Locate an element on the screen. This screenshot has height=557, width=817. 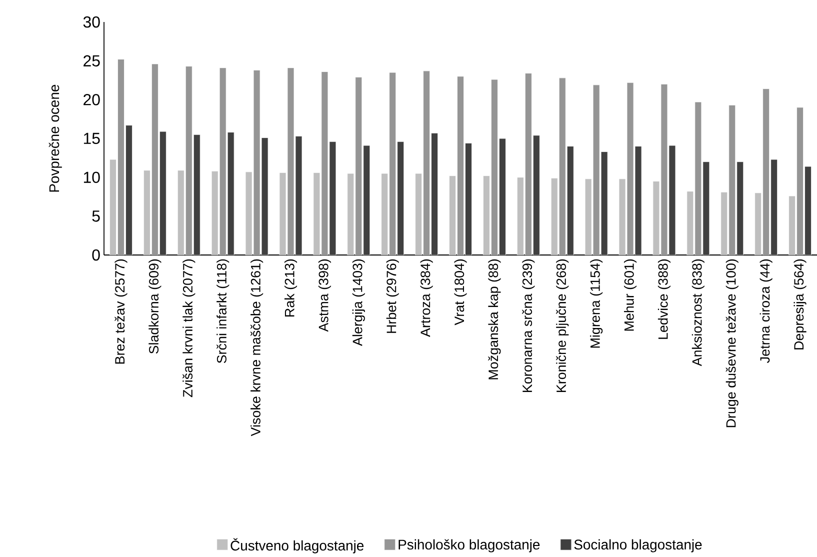
x-tick-label: Brez težav (2577) is located at coordinates (121, 311).